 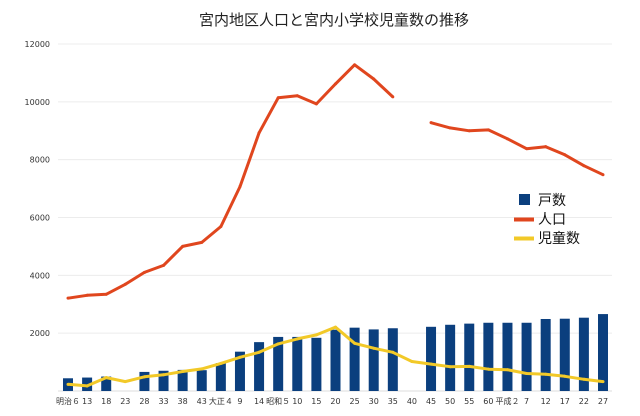 I want to click on x-tick-label: 27, so click(x=603, y=401).